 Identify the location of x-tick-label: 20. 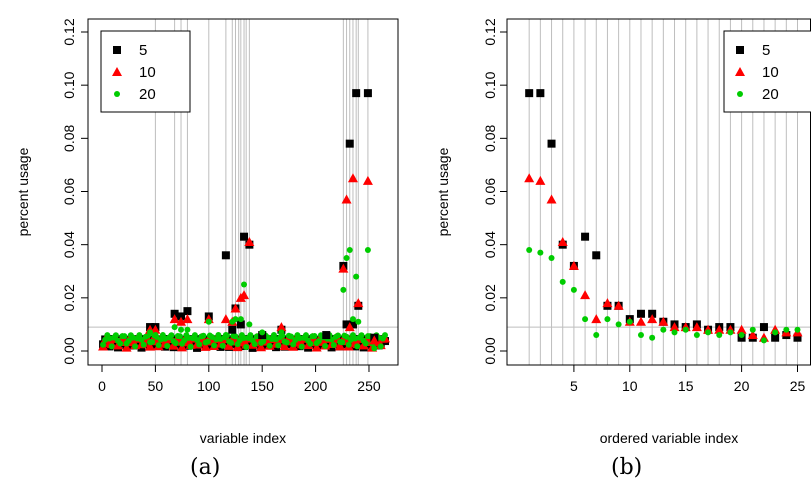
(742, 386).